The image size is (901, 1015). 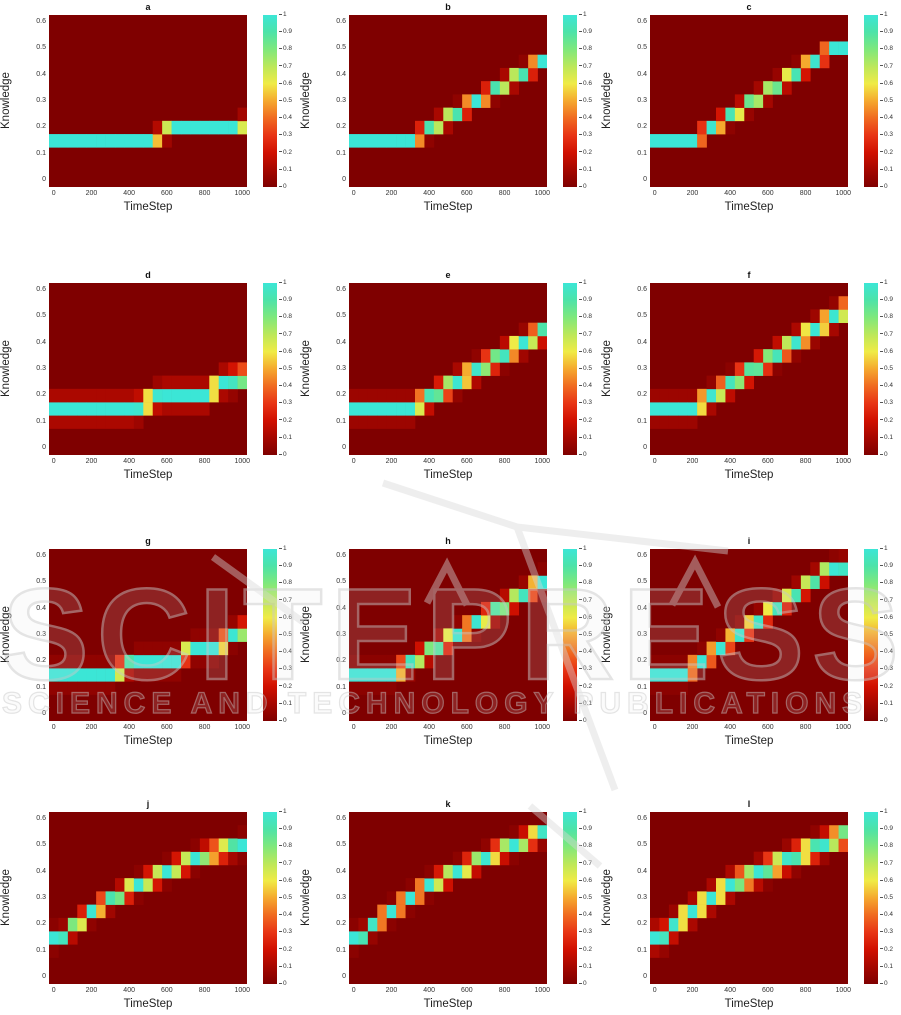 I want to click on subplot-title: j, so click(x=148, y=804).